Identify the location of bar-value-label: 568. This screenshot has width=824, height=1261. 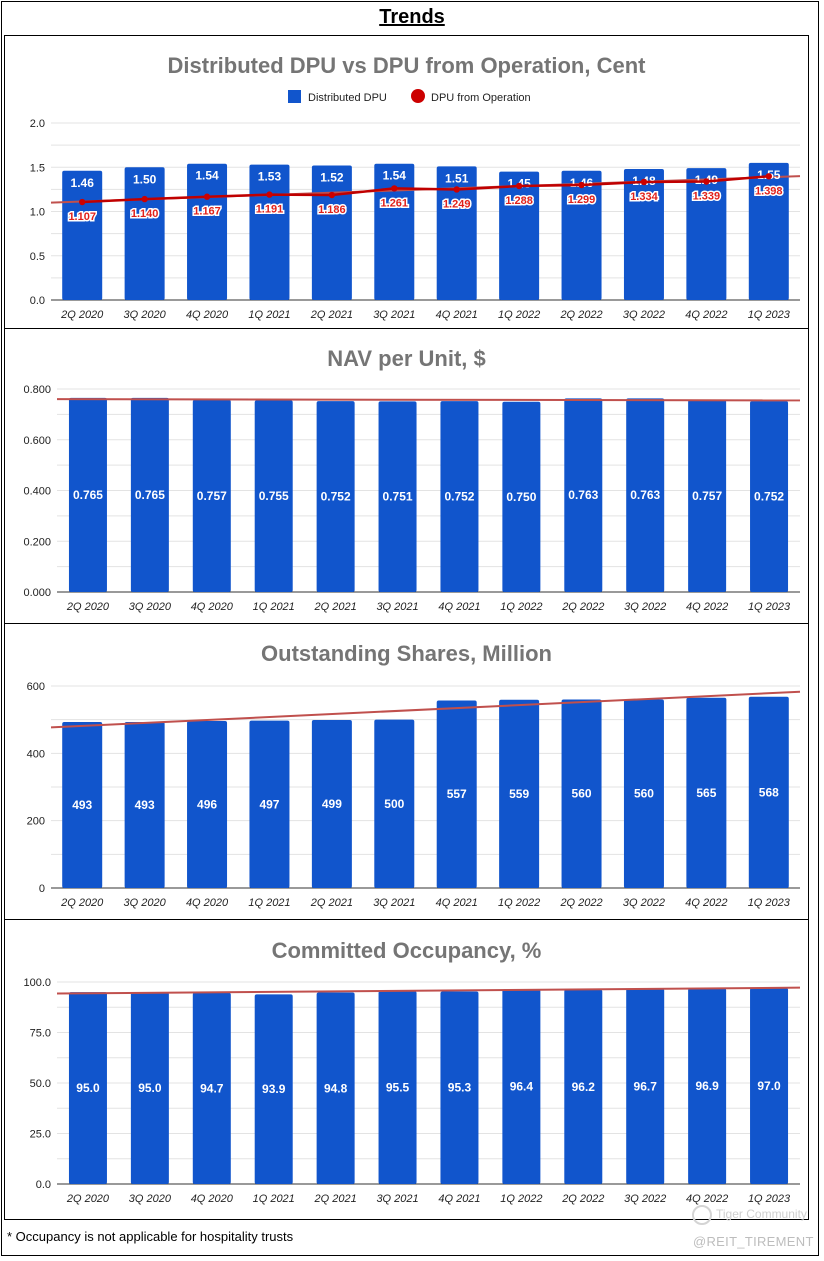
(769, 792).